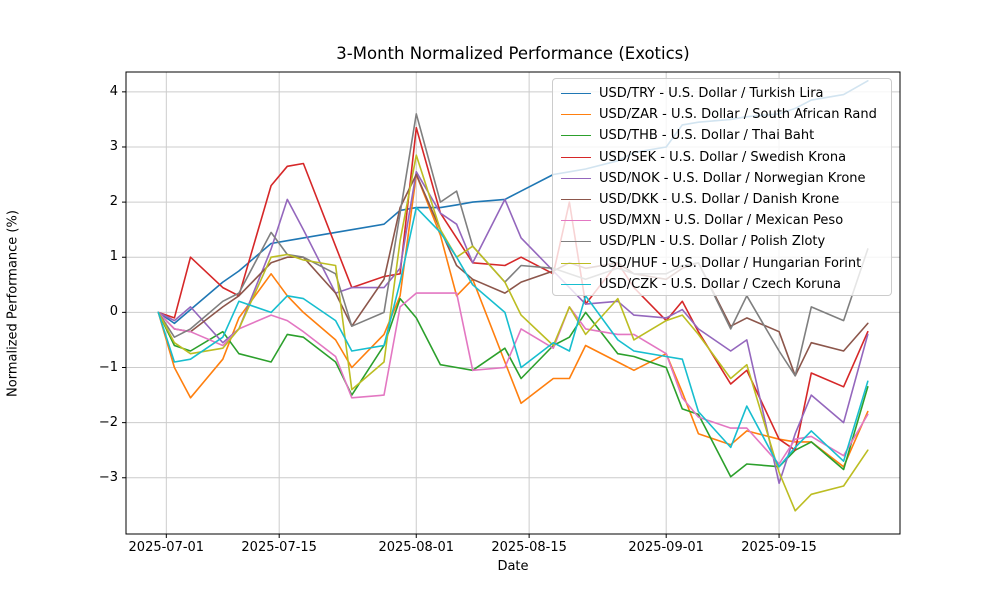  I want to click on x-tick-label: 2025-07-15, so click(279, 547).